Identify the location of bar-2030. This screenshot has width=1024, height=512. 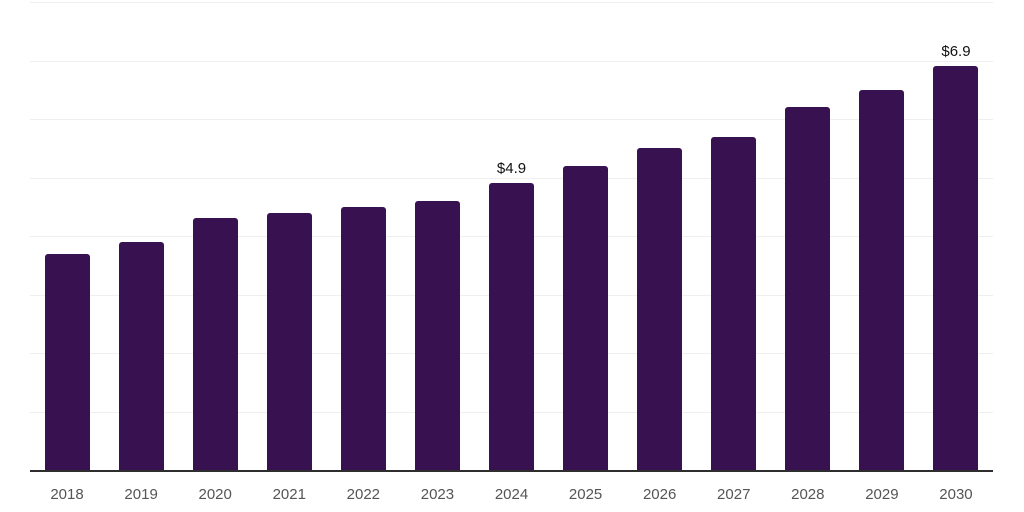
(956, 268).